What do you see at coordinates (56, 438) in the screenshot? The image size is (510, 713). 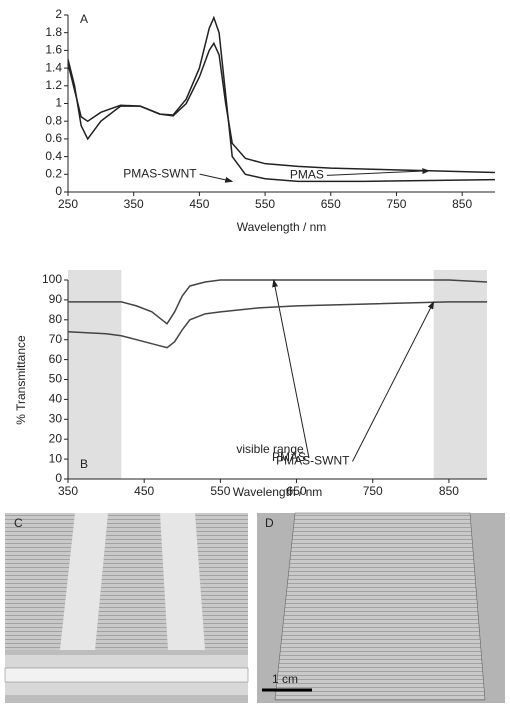 I see `y-tick-label: 20` at bounding box center [56, 438].